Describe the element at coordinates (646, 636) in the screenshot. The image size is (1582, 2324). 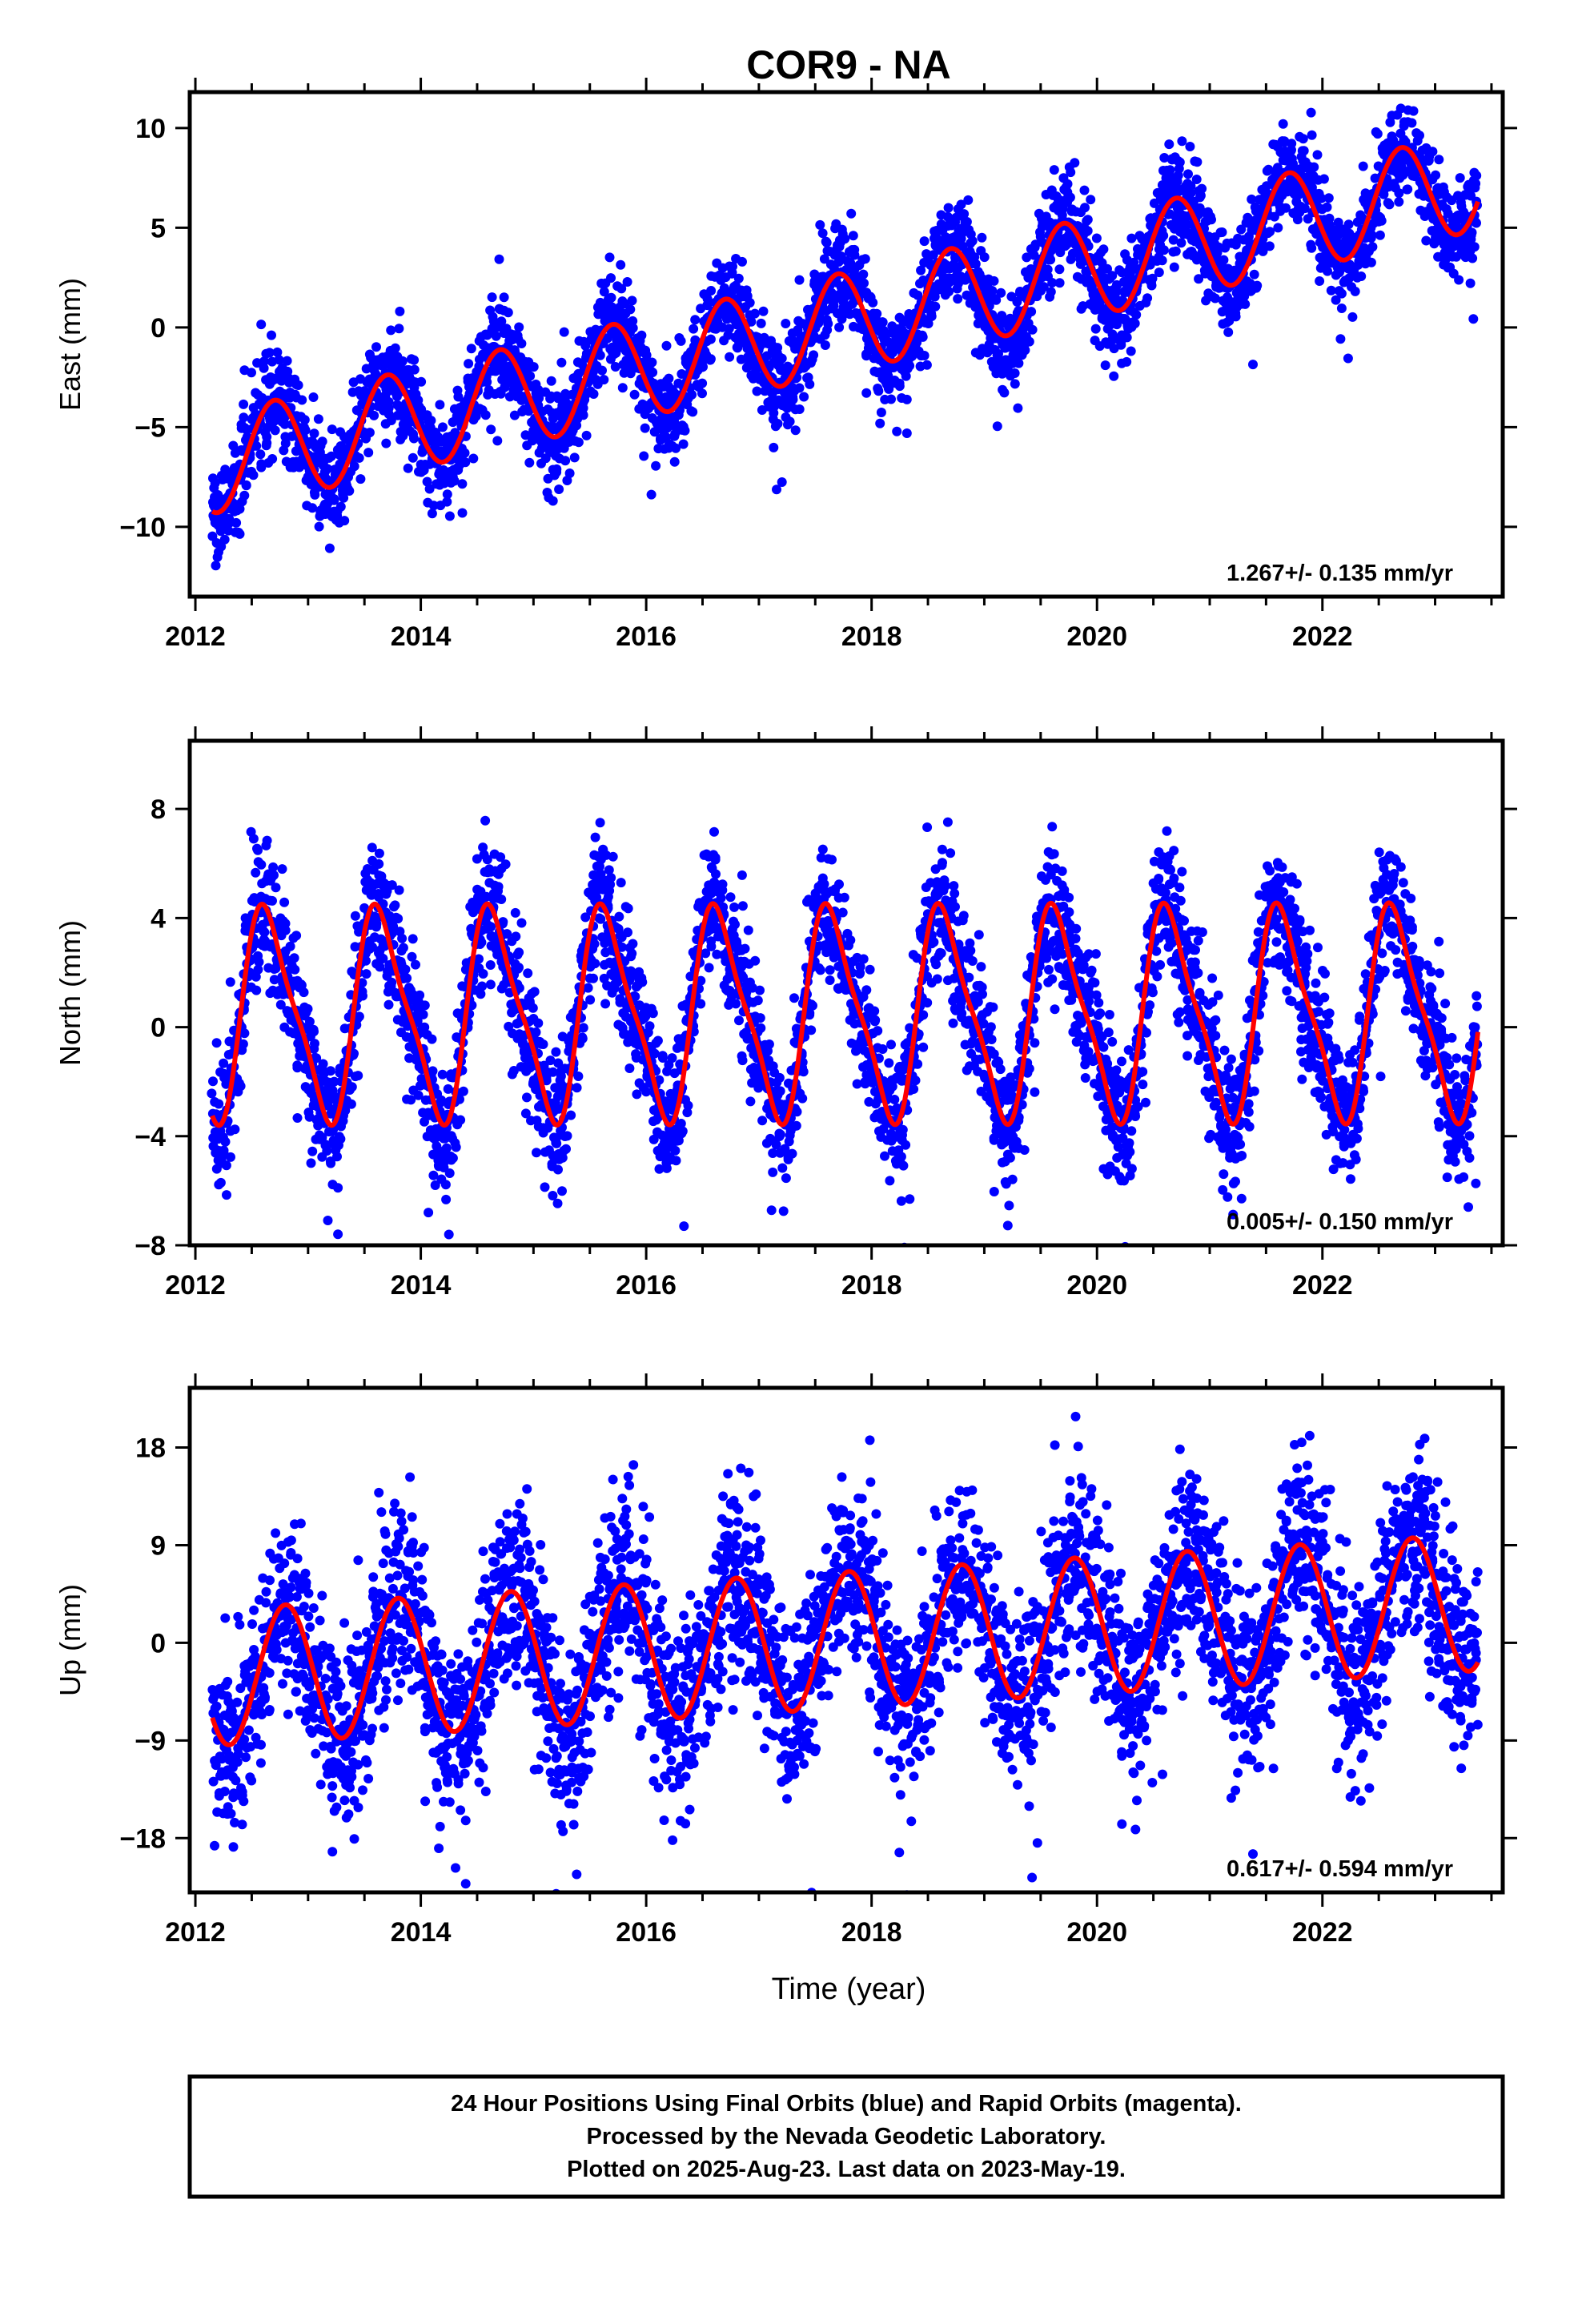
I see `x-tick-label: 2016` at that location.